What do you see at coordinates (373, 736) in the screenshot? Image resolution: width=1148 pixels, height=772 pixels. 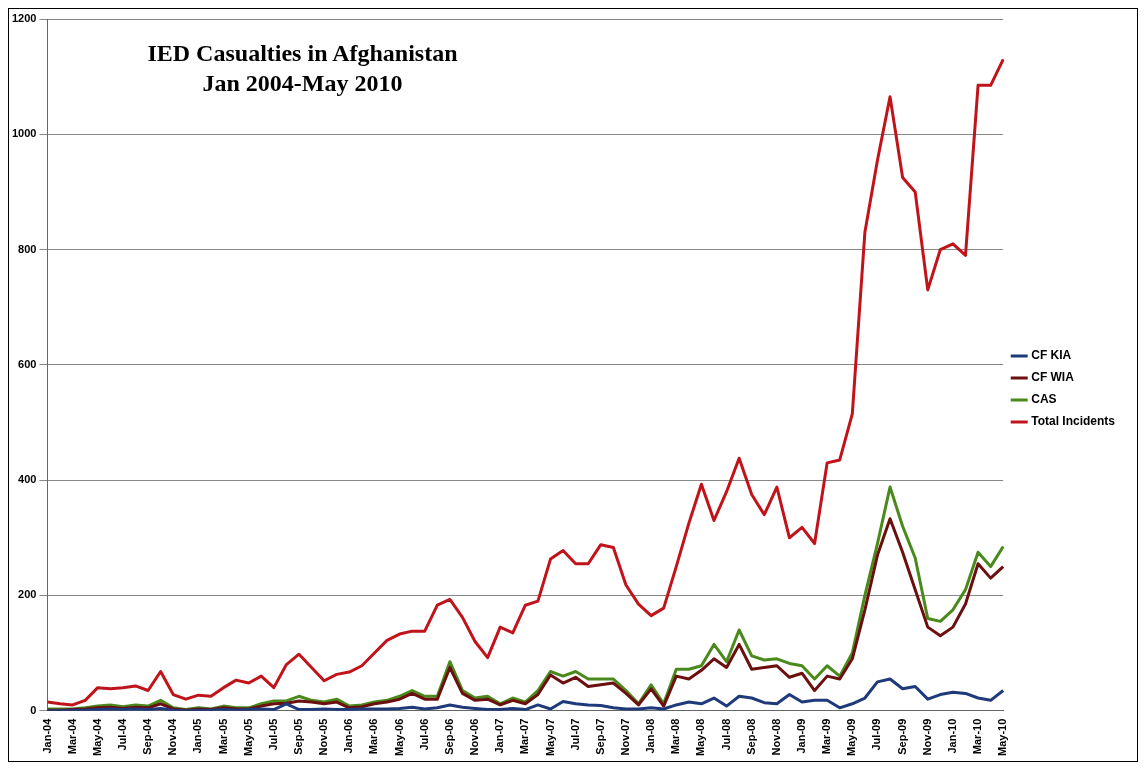 I see `x-tick-label: Mar-06` at bounding box center [373, 736].